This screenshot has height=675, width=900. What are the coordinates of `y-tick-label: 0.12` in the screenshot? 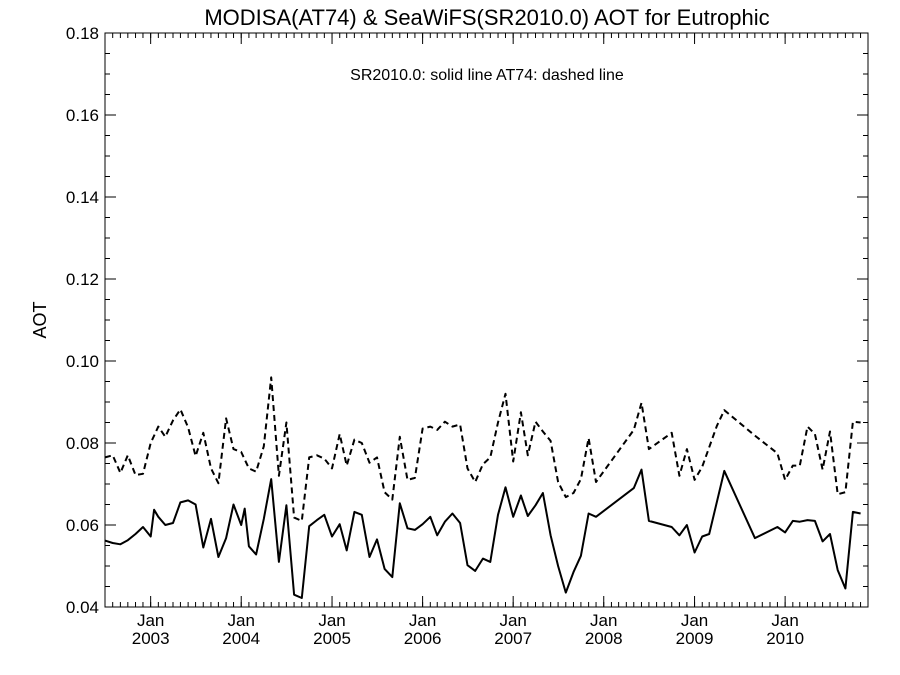 It's located at (82, 279).